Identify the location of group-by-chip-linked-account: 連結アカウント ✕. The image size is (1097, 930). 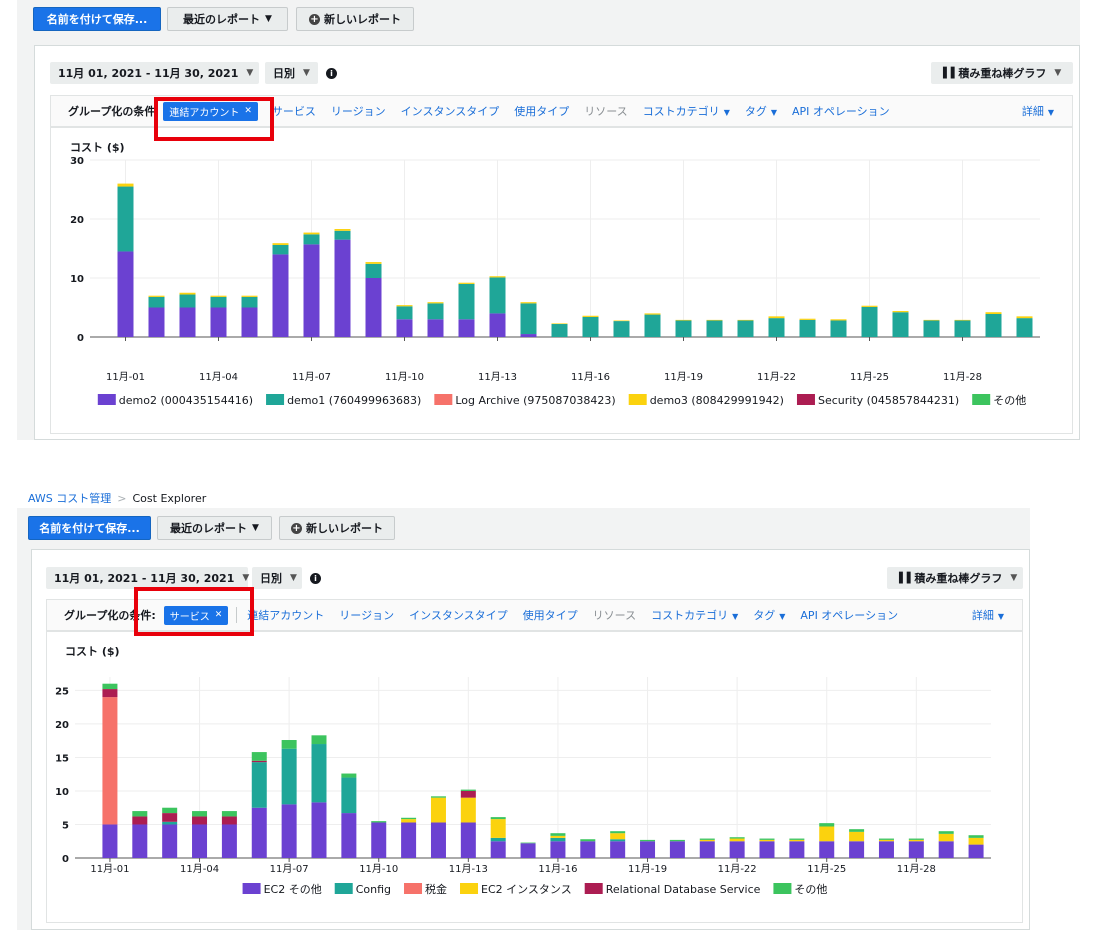
(210, 111).